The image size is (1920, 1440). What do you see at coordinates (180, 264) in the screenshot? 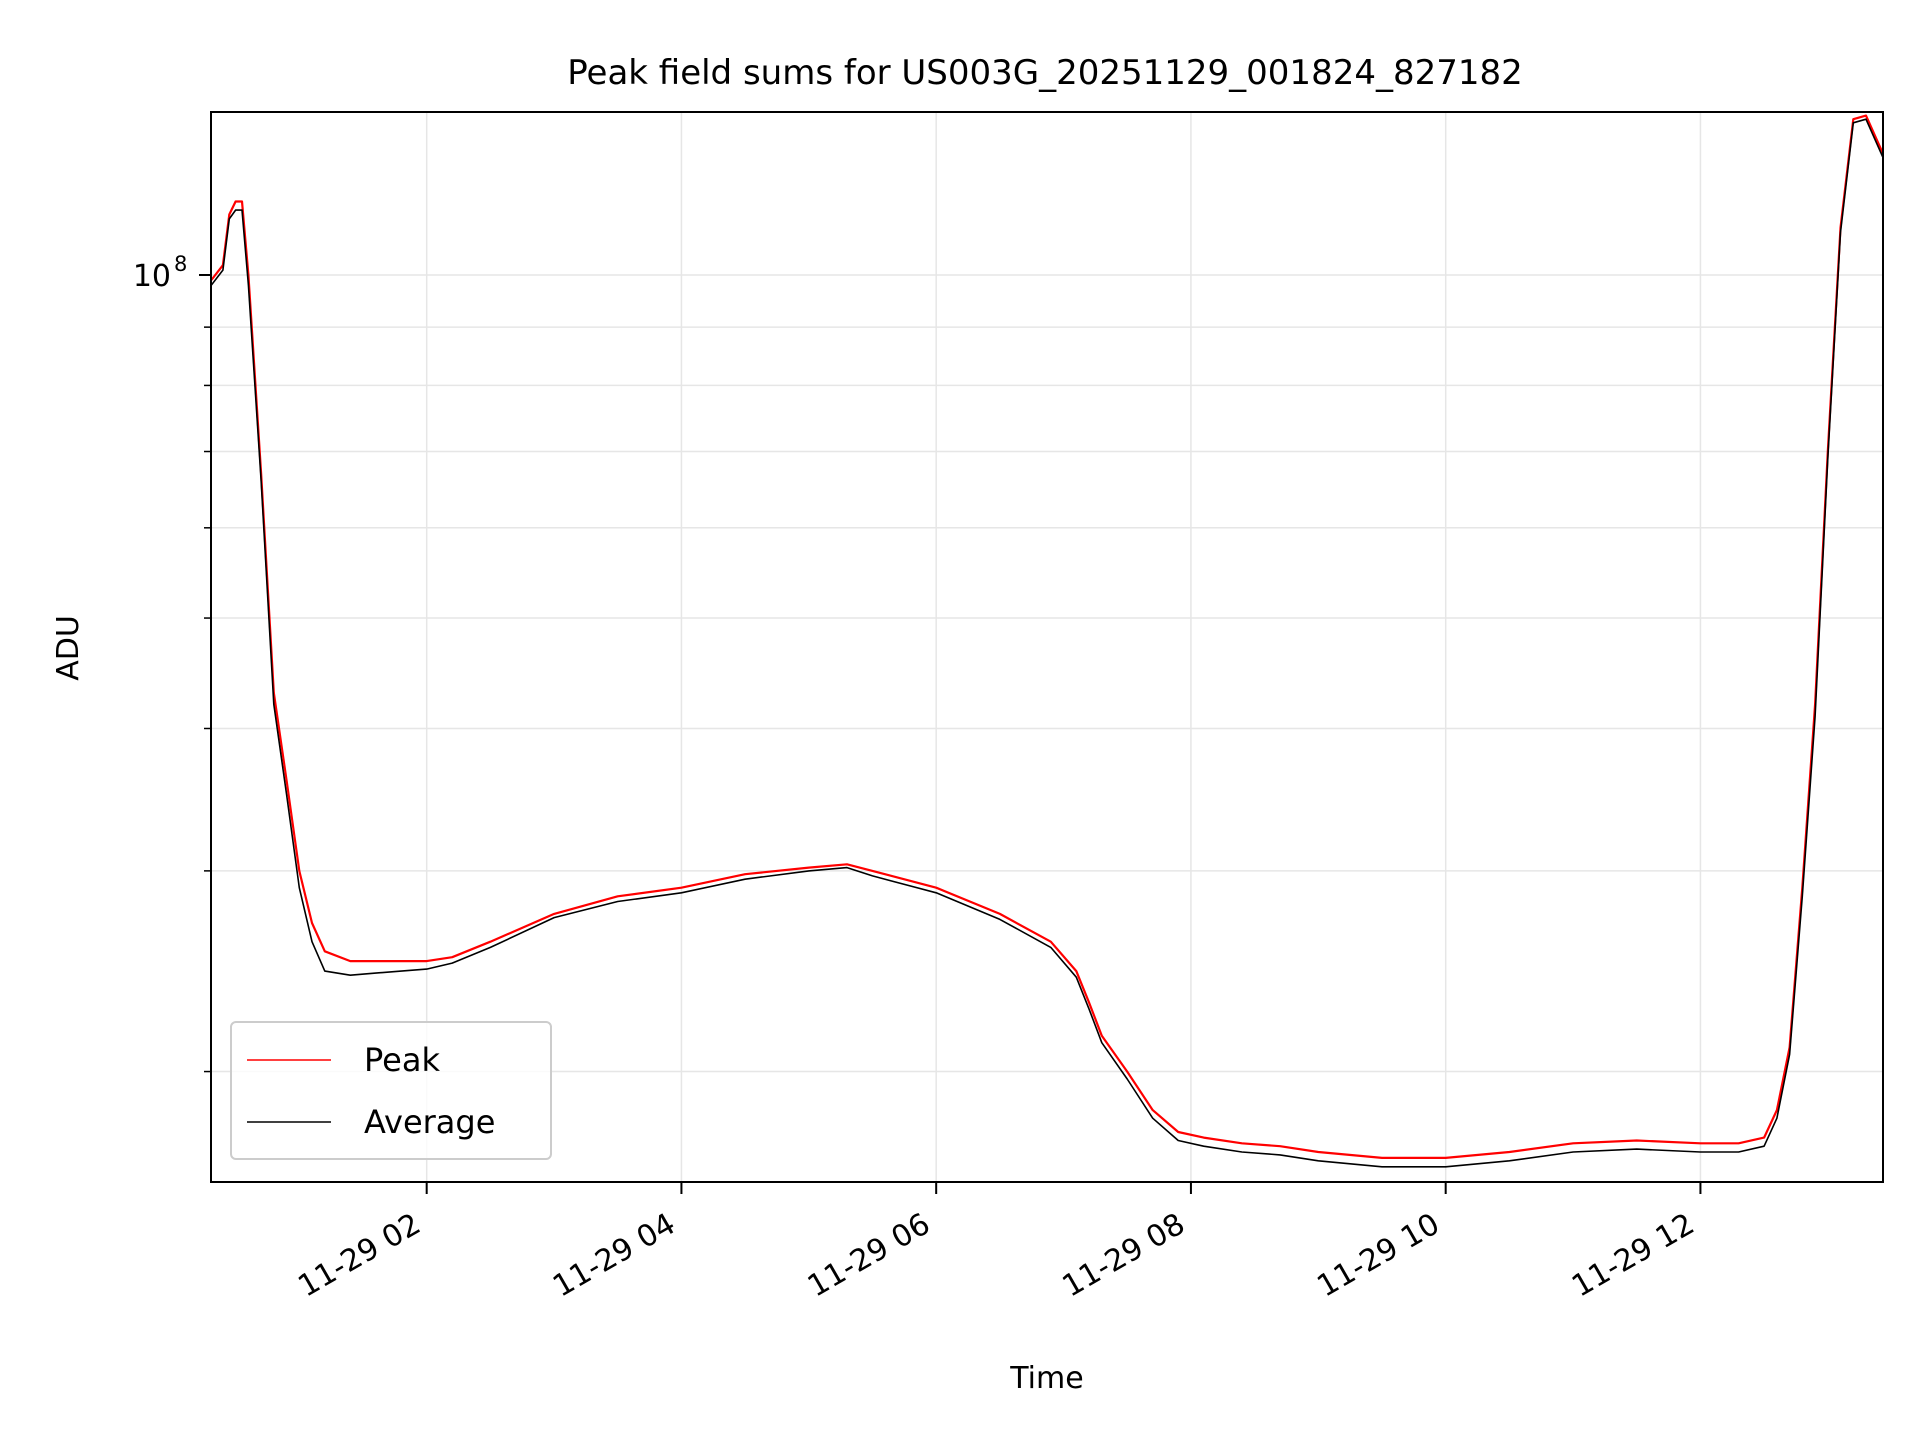
I see `y-tick-label-exponent: 8` at bounding box center [180, 264].